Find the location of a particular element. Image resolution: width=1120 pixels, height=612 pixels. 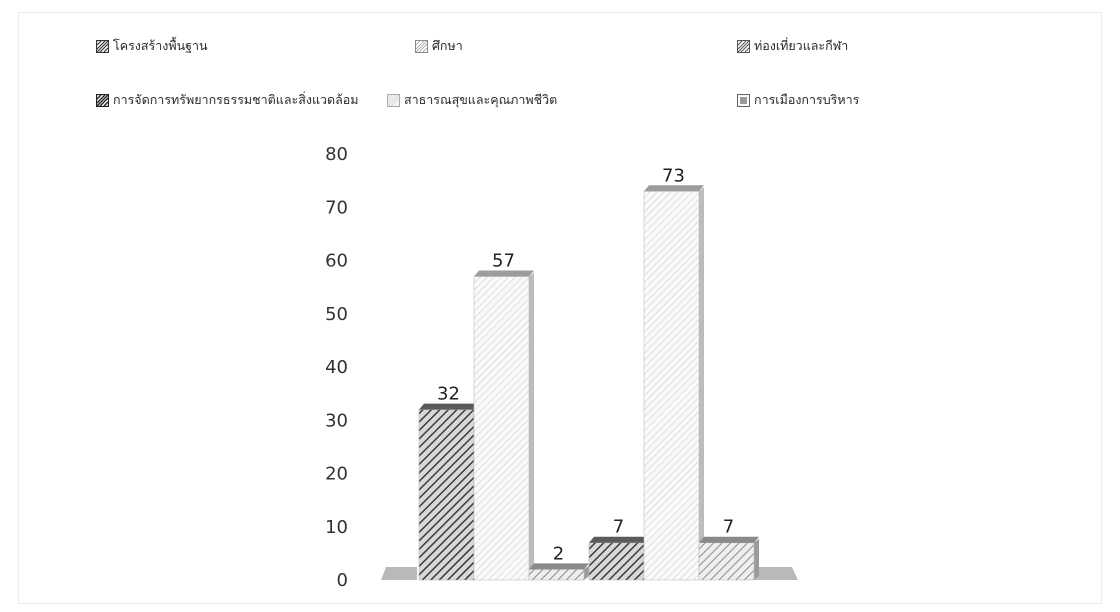

data-label: 32 is located at coordinates (448, 394).